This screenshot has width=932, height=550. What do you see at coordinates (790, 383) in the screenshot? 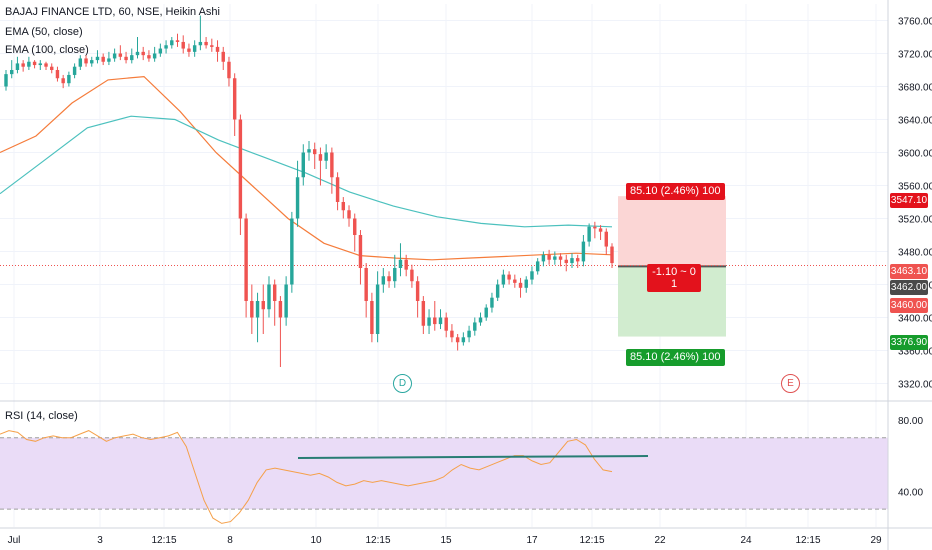
I see `earnings-event-marker: E` at bounding box center [790, 383].